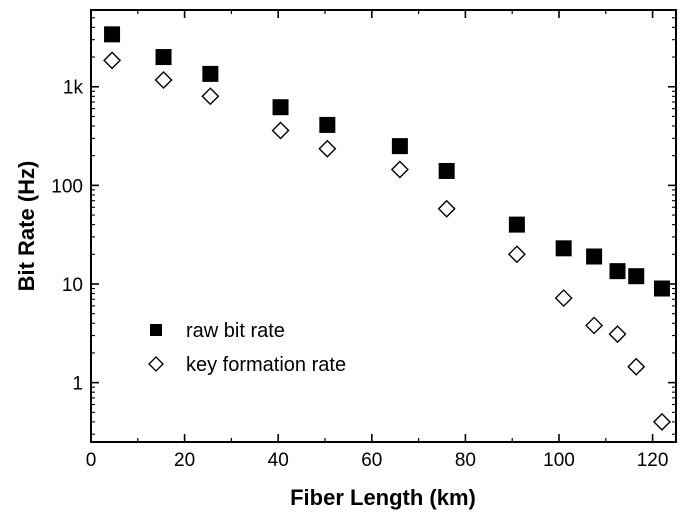  I want to click on legend-label: raw bit rate, so click(235, 331).